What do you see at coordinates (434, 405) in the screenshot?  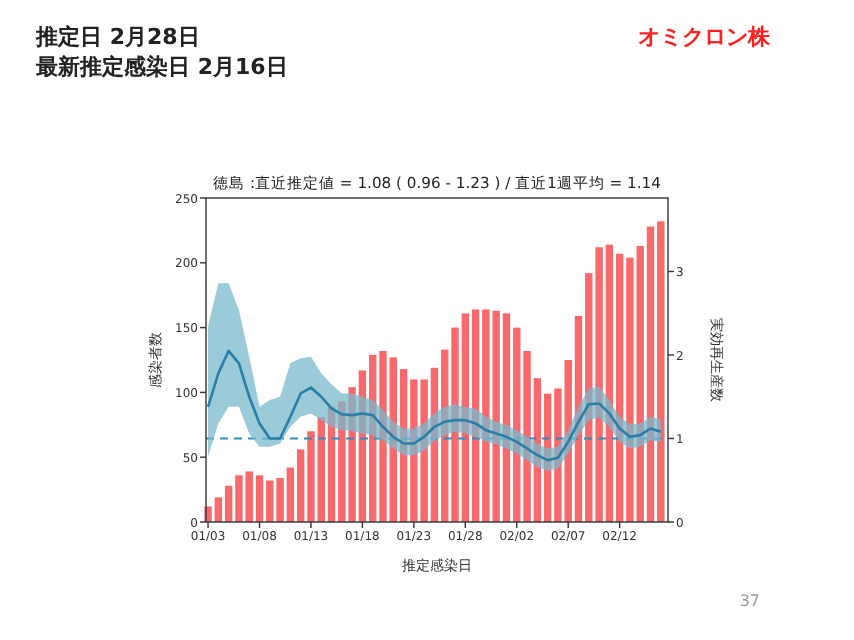 I see `line-series` at bounding box center [434, 405].